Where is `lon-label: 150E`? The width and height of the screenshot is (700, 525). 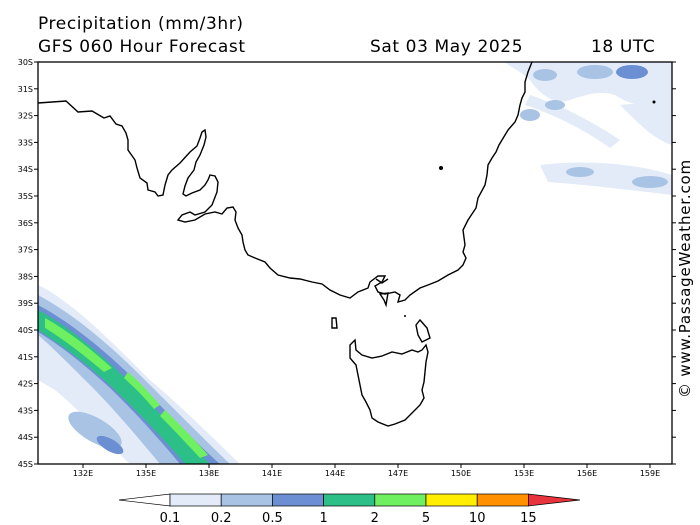
lon-label: 150E is located at coordinates (461, 473).